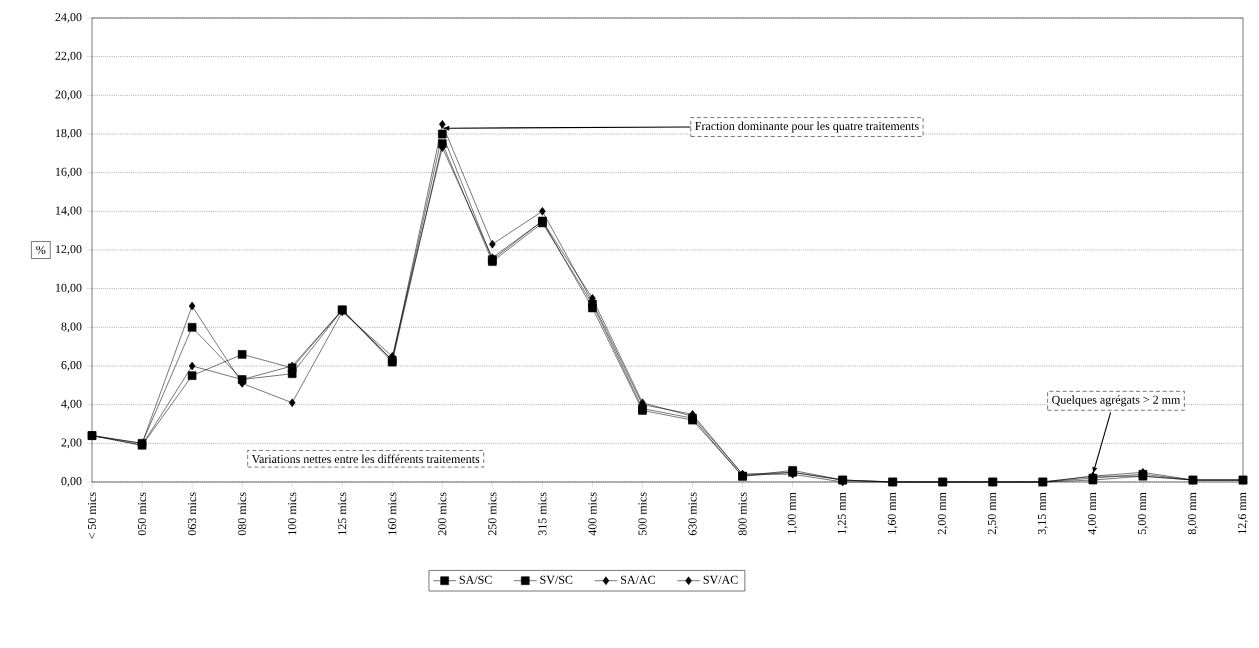  Describe the element at coordinates (71, 482) in the screenshot. I see `y-tick-label: 0,00` at that location.